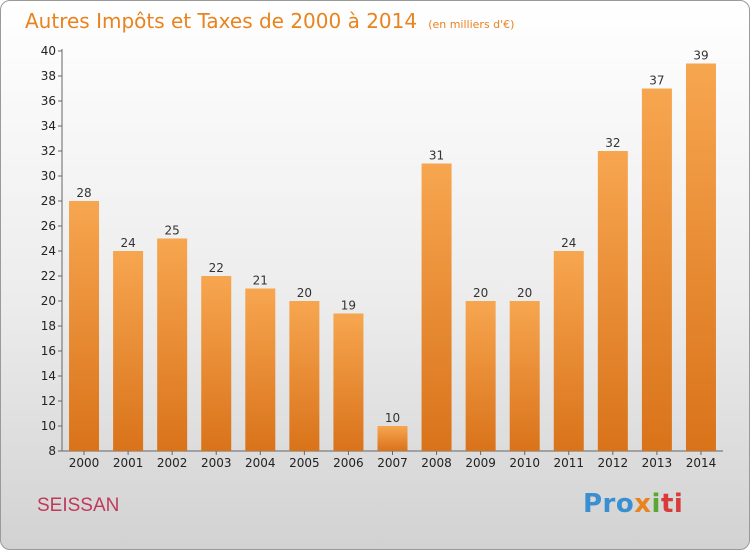 This screenshot has width=750, height=550. Describe the element at coordinates (48, 126) in the screenshot. I see `y-tick-label: 34` at that location.